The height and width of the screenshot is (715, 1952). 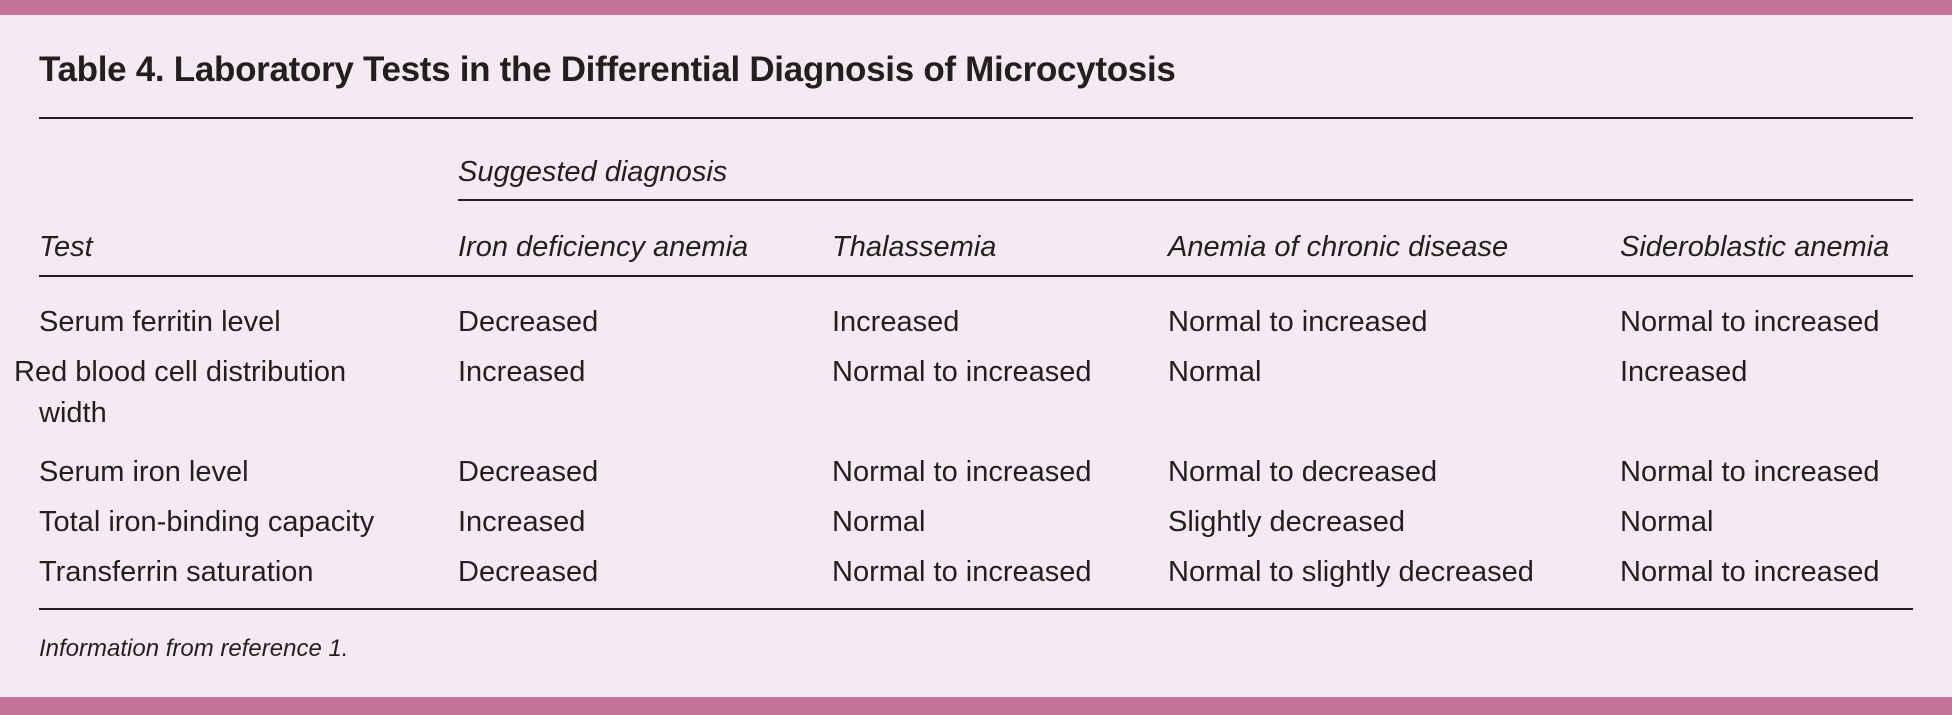 What do you see at coordinates (976, 276) in the screenshot?
I see `header-rule` at bounding box center [976, 276].